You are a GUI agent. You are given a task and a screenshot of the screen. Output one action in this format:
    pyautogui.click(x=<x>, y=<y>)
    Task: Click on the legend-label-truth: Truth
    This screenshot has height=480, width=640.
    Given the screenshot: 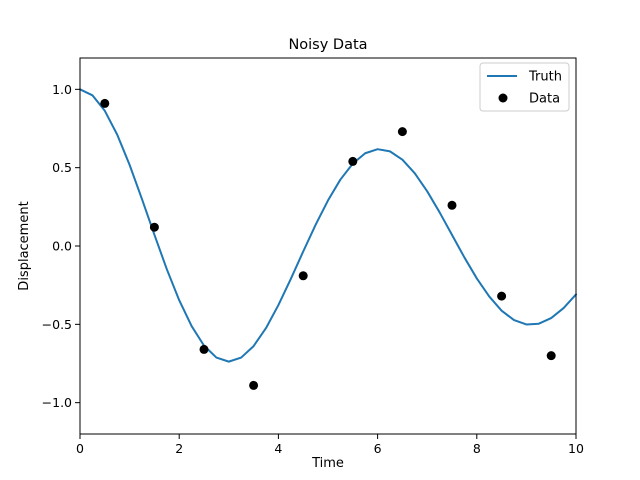 What is the action you would take?
    pyautogui.click(x=545, y=77)
    